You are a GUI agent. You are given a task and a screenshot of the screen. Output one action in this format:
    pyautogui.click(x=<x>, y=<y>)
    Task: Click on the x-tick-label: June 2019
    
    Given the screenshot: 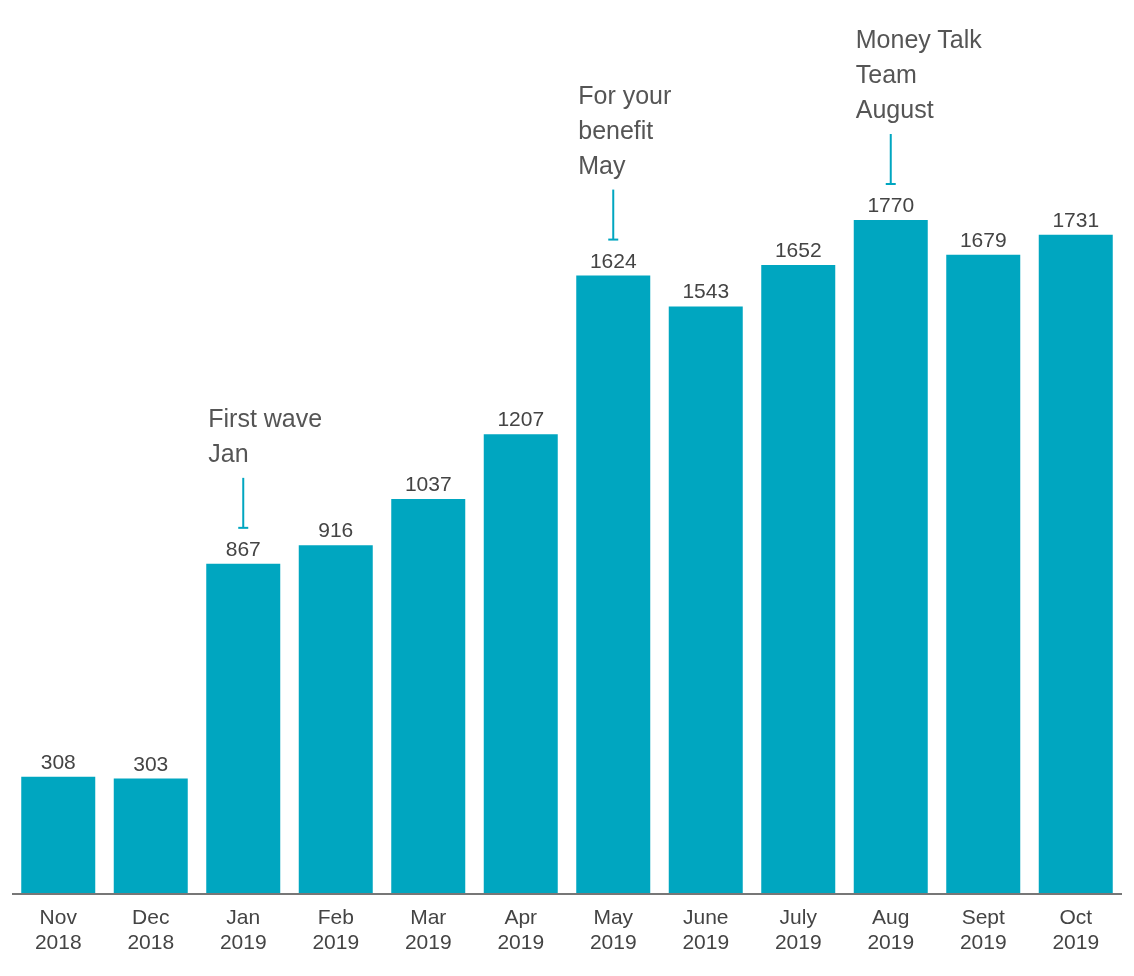 What is the action you would take?
    pyautogui.click(x=706, y=929)
    